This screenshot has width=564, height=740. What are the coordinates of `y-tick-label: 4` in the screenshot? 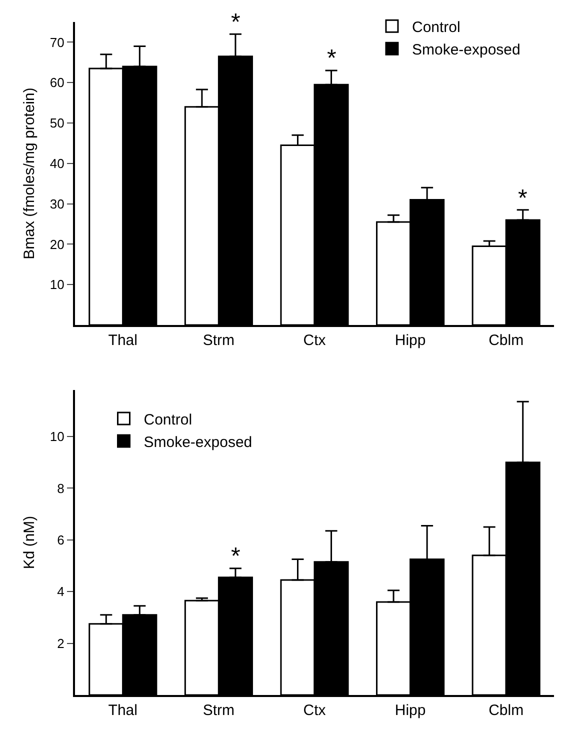 It's located at (60, 592).